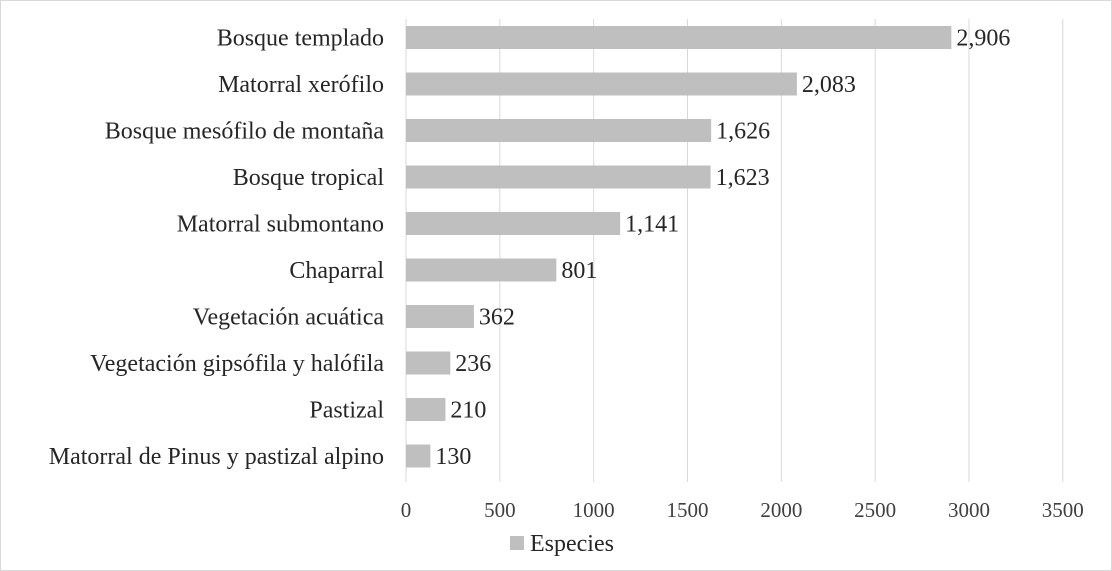 Image resolution: width=1112 pixels, height=571 pixels. What do you see at coordinates (652, 225) in the screenshot?
I see `value-label-matorral-submontano: 1,141` at bounding box center [652, 225].